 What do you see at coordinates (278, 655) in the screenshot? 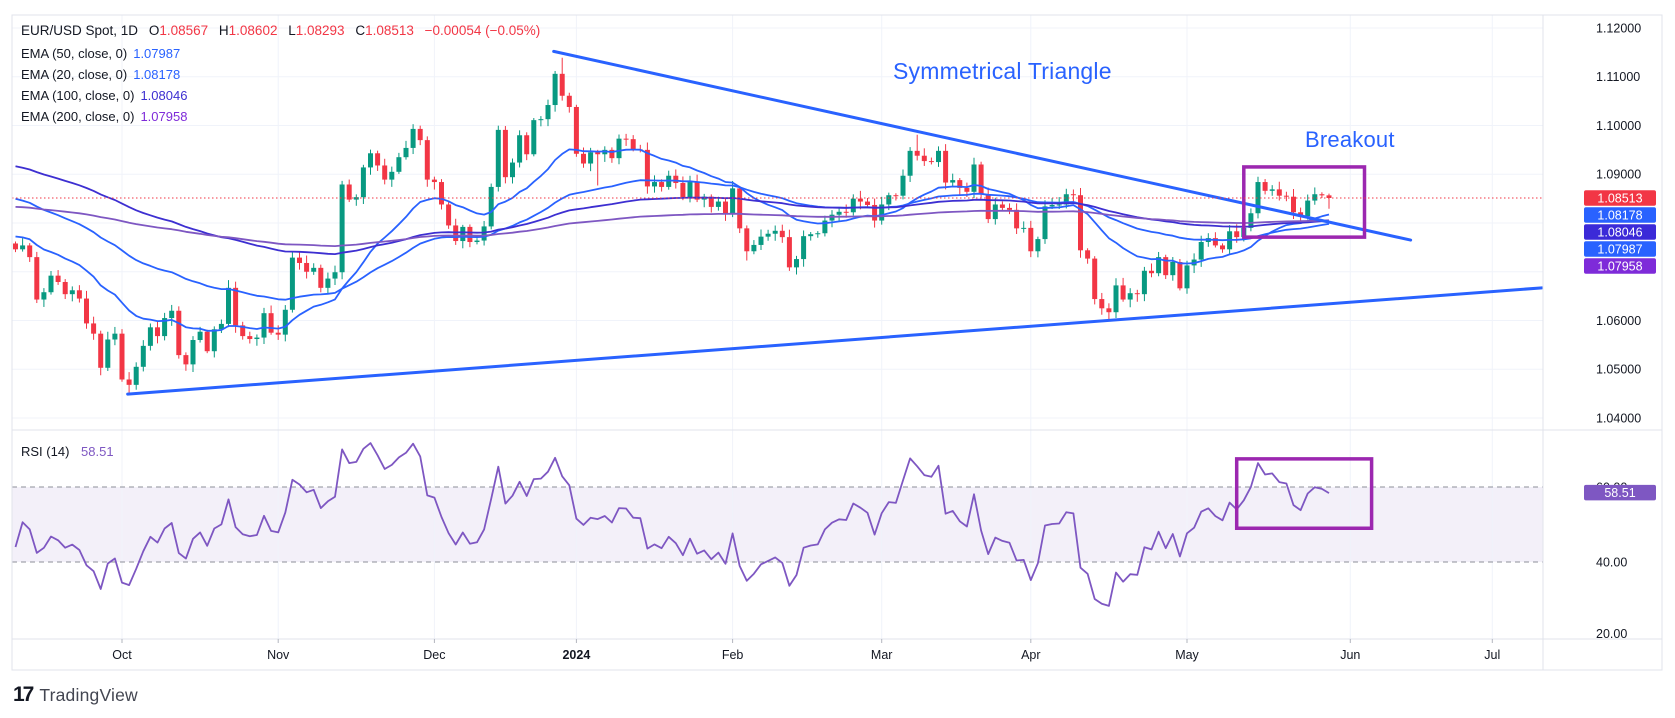
I see `time-tick-label: Nov` at bounding box center [278, 655].